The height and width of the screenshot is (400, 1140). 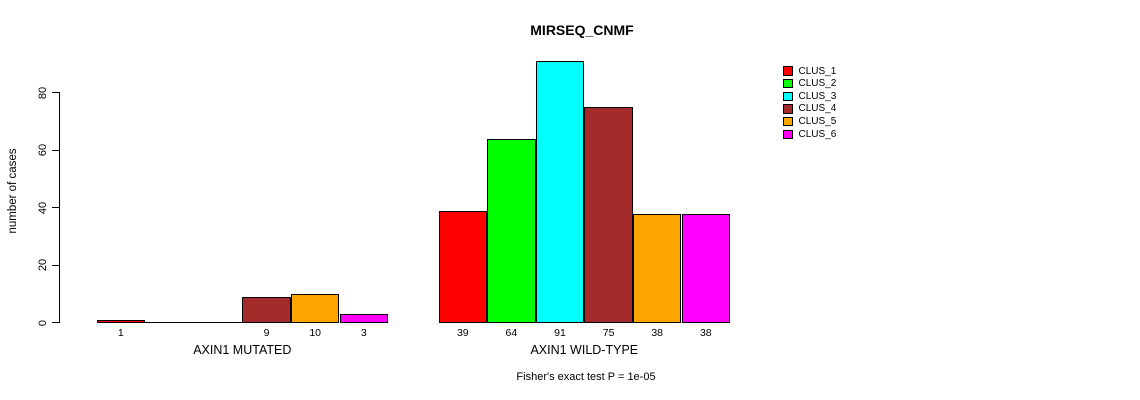 What do you see at coordinates (364, 318) in the screenshot?
I see `bar-clus_6-group1` at bounding box center [364, 318].